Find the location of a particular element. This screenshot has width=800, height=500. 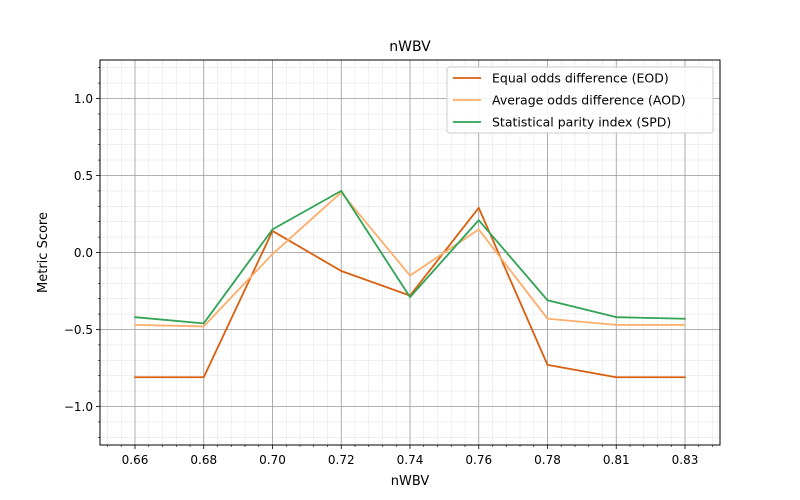

x-tick-label: 0.78 is located at coordinates (547, 460).